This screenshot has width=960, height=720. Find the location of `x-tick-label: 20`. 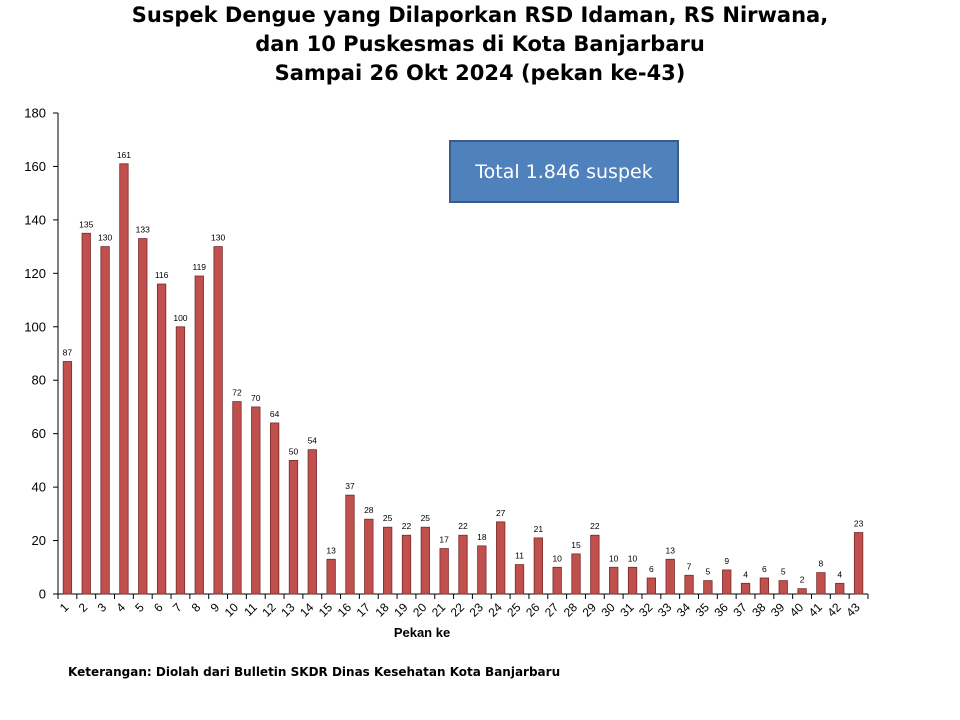

x-tick-label: 20 is located at coordinates (420, 610).